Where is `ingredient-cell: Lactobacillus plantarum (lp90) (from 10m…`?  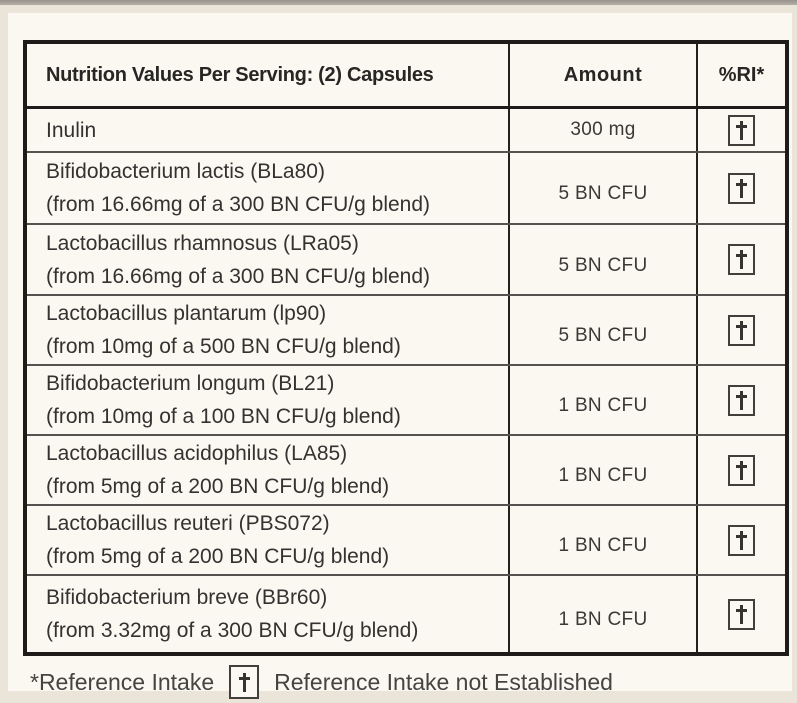 ingredient-cell: Lactobacillus plantarum (lp90) (from 10m… is located at coordinates (267, 330).